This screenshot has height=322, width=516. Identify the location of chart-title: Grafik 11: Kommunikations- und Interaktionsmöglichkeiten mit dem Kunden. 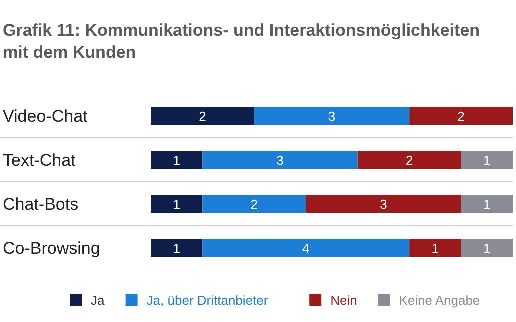
(241, 41).